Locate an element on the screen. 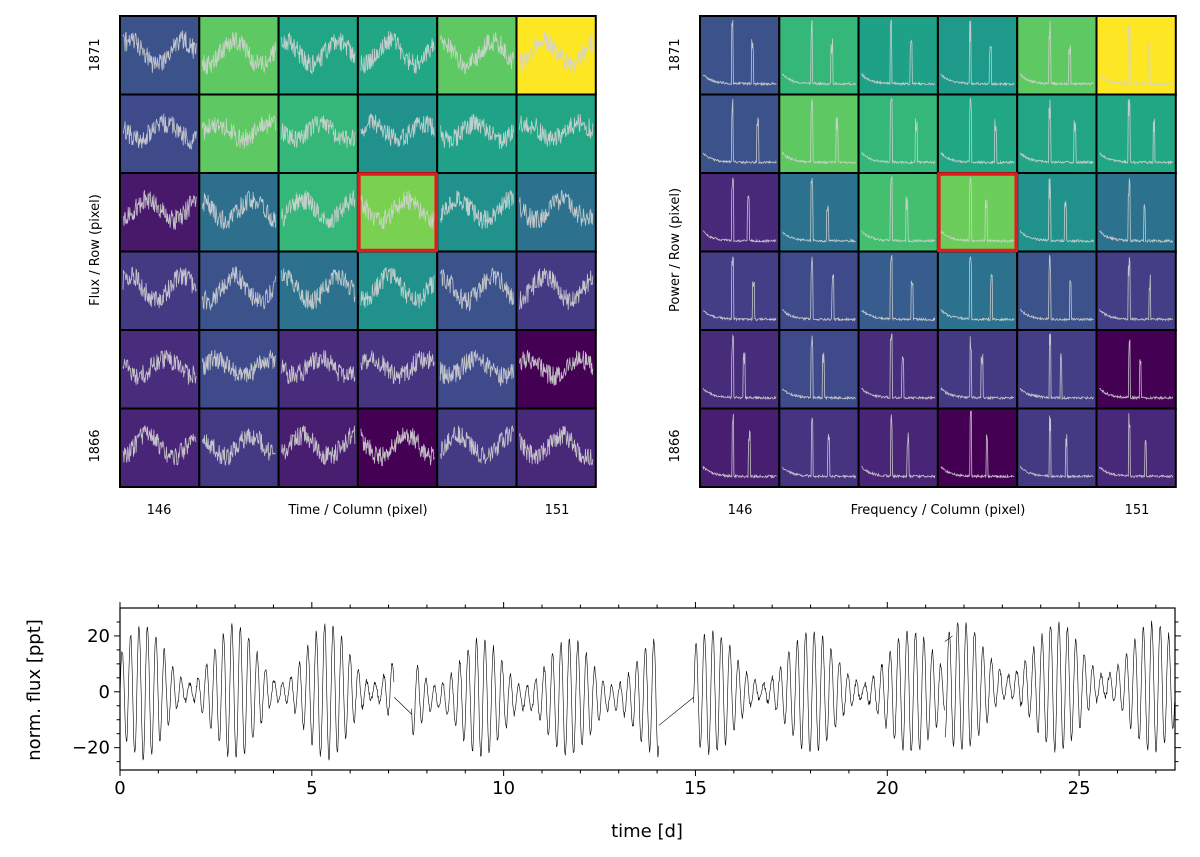 The width and height of the screenshot is (1200, 857). flux-grid-ylabel: Flux / Row (pixel) is located at coordinates (95, 250).